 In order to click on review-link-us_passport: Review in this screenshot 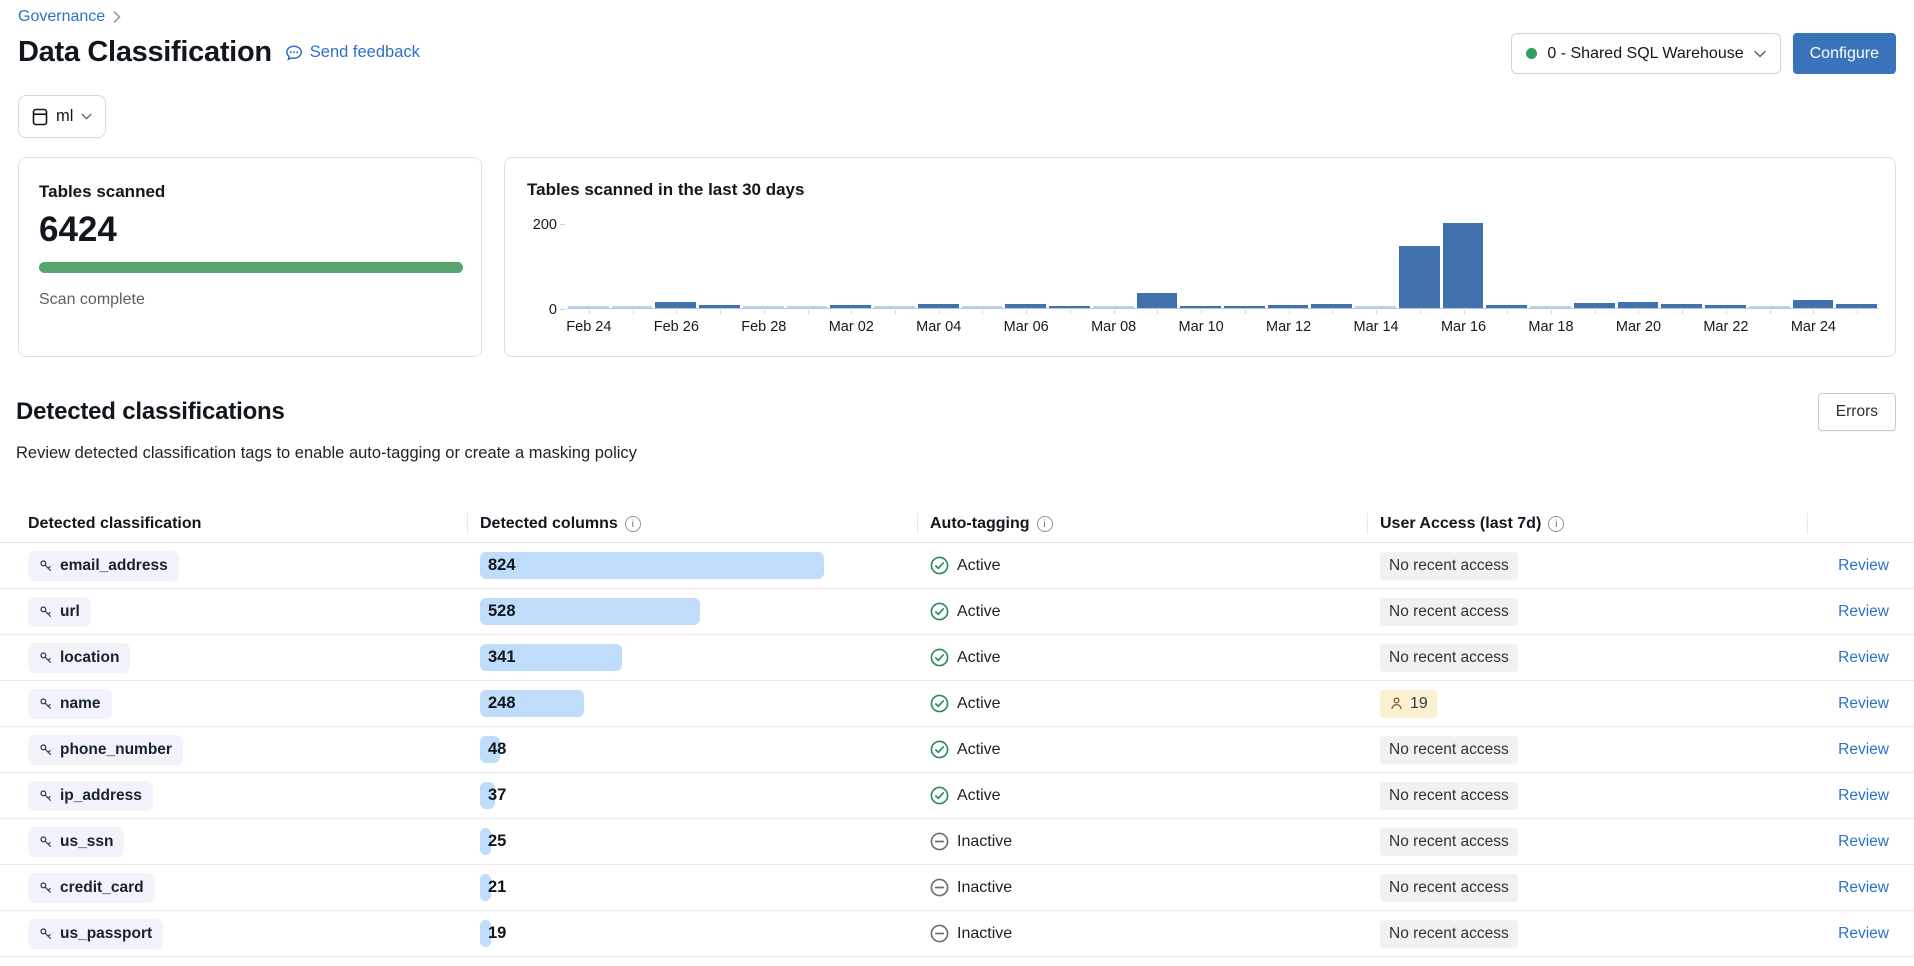, I will do `click(1863, 933)`.